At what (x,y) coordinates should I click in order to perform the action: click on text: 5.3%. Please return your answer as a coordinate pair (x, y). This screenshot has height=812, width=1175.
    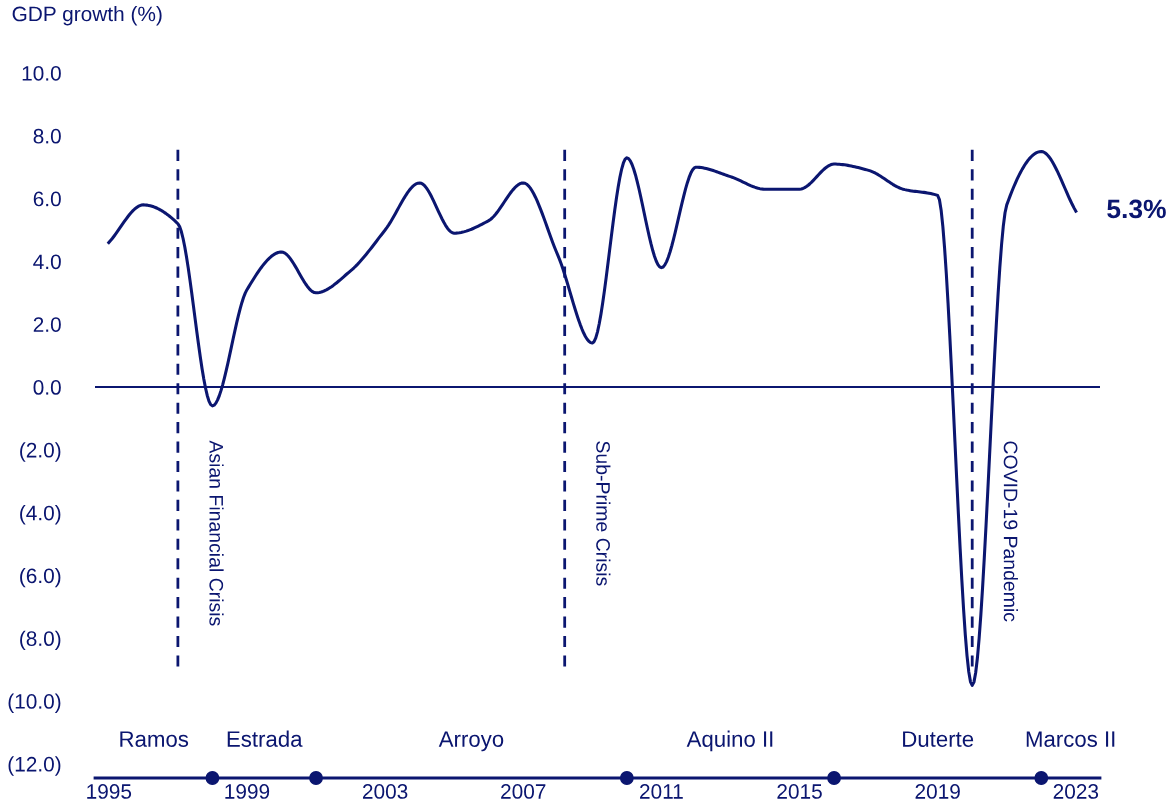
    Looking at the image, I should click on (1136, 209).